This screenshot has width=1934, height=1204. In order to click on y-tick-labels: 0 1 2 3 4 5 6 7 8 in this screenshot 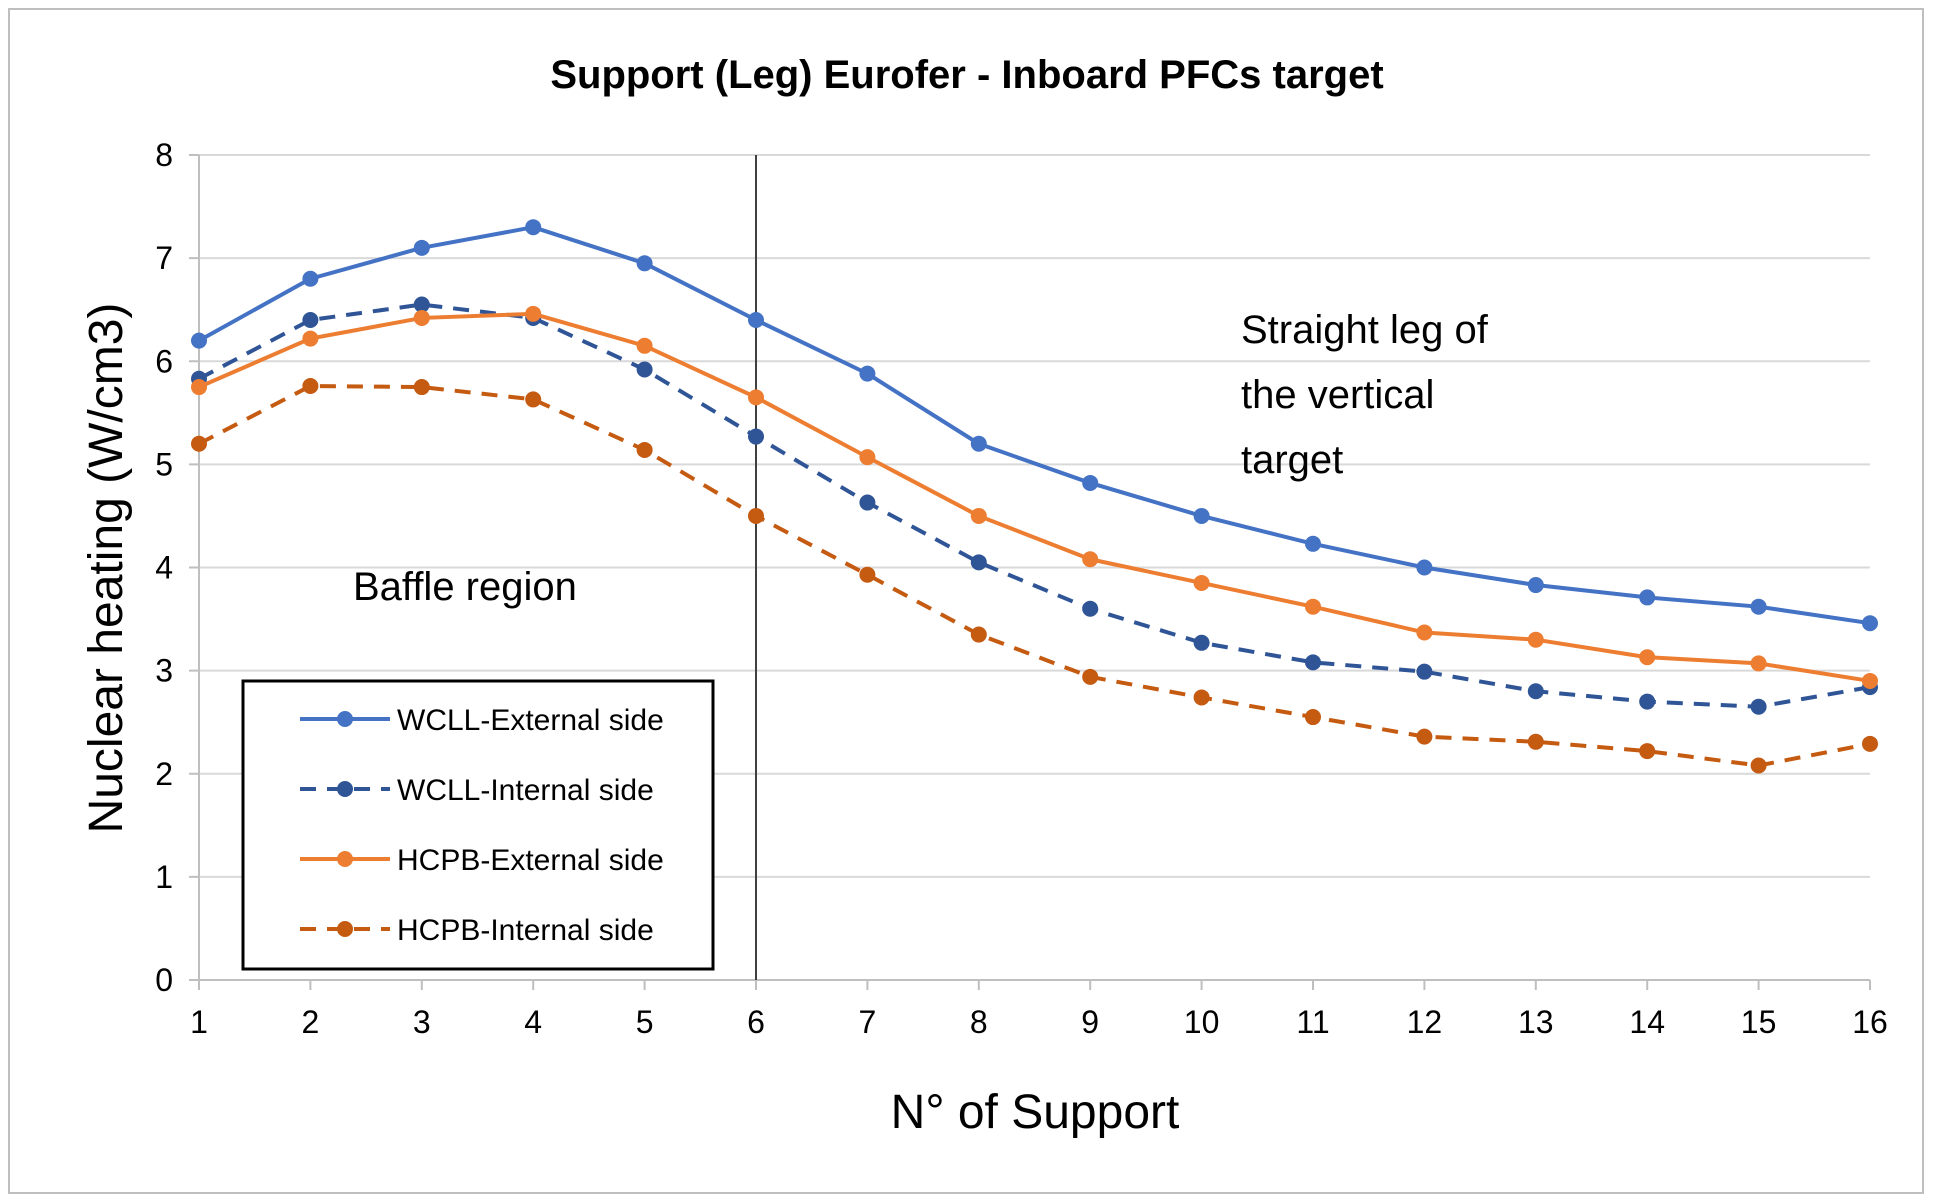, I will do `click(164, 567)`.